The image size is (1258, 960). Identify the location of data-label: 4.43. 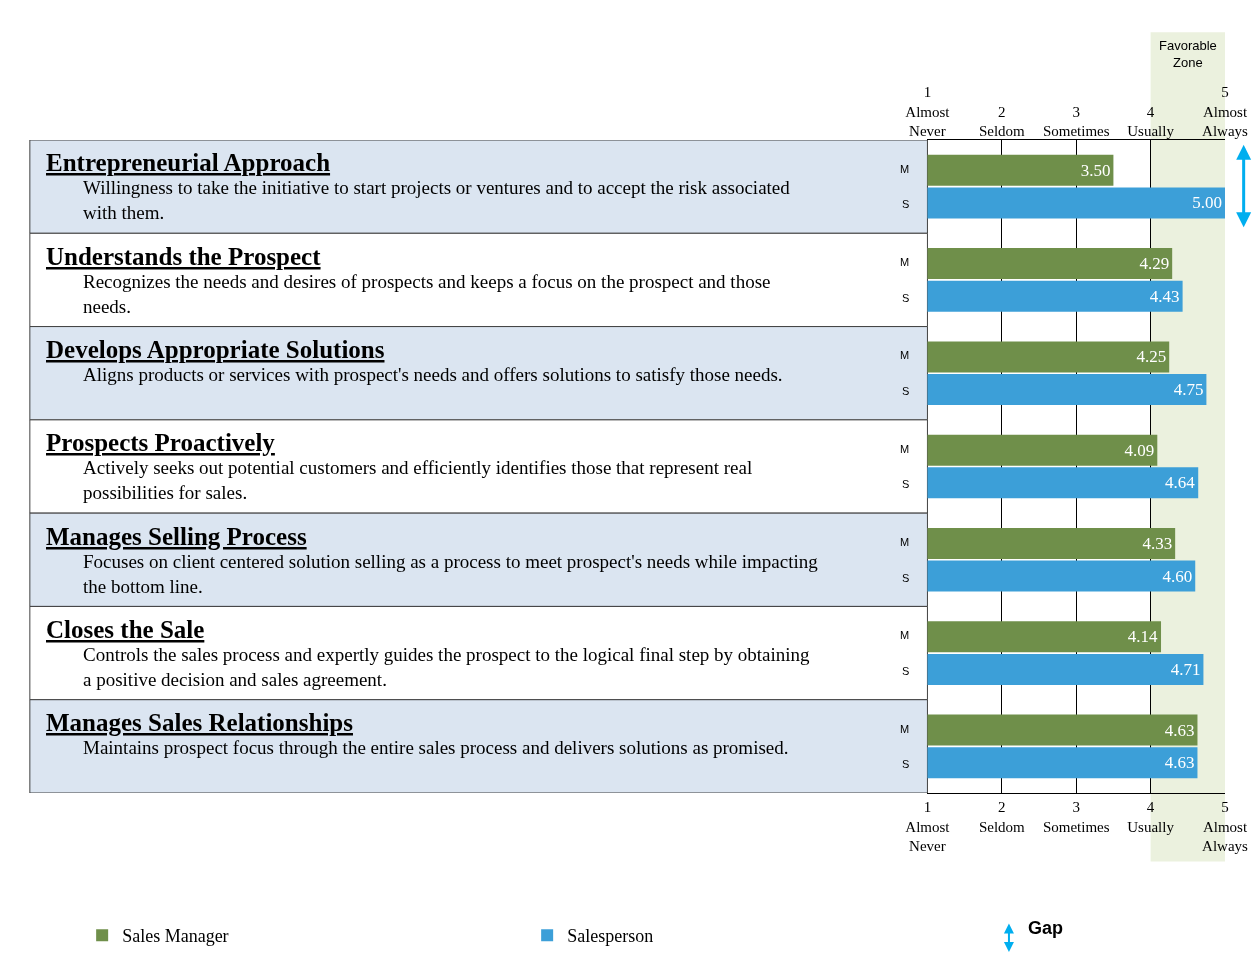
(1164, 296).